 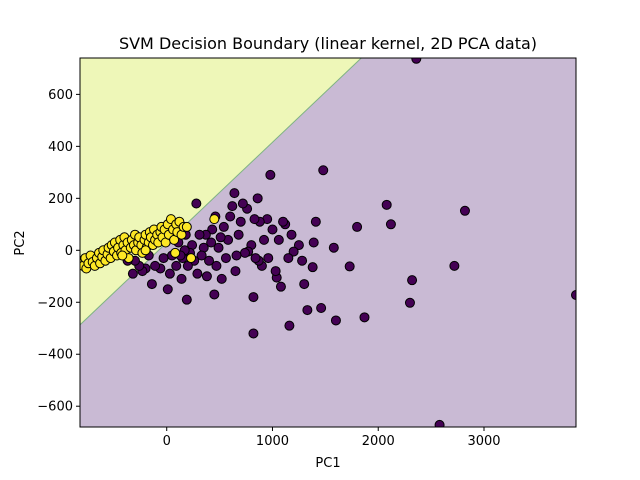 I want to click on x-tick-label: 2000, so click(x=378, y=441).